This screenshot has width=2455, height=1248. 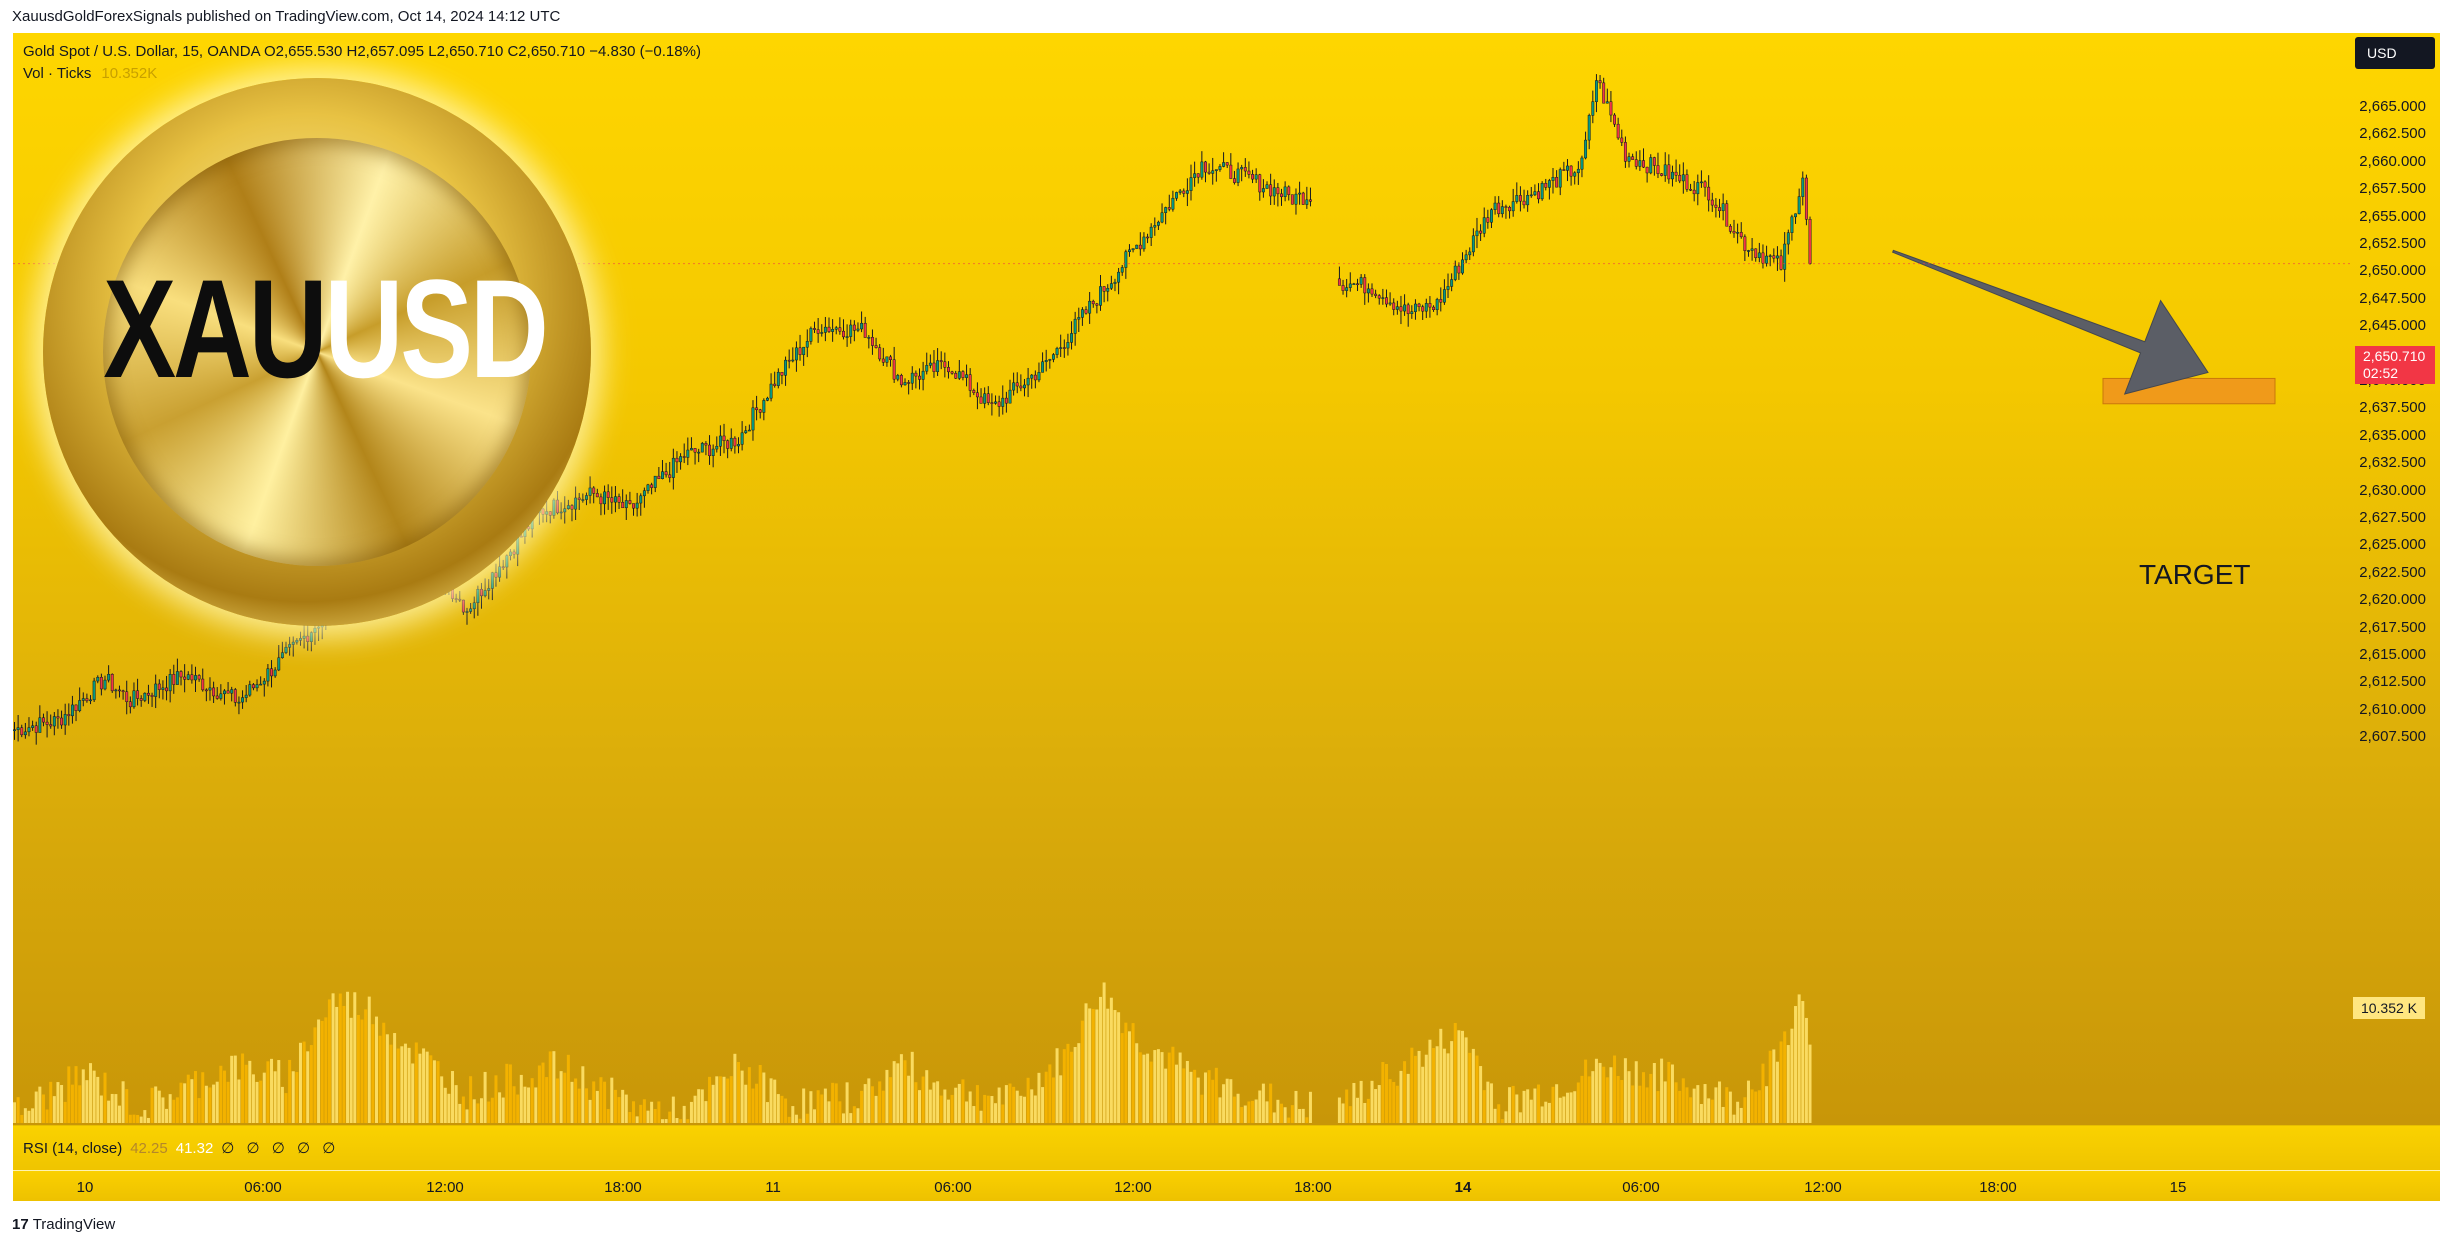 I want to click on logo-text: XAUUSD, so click(x=326, y=329).